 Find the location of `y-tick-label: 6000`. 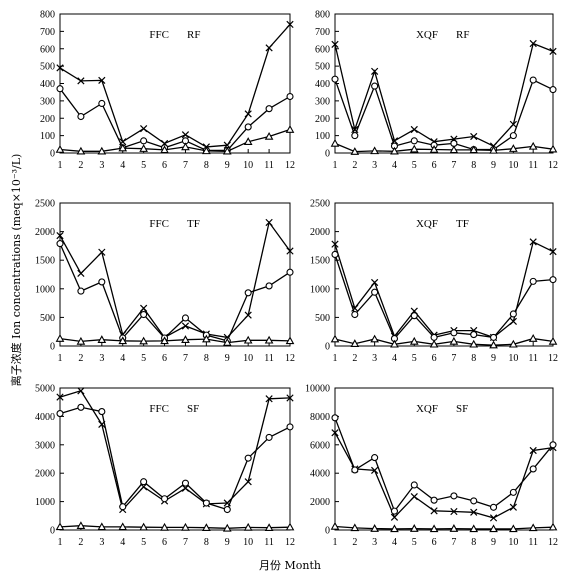

y-tick-label: 6000 is located at coordinates (320, 445).